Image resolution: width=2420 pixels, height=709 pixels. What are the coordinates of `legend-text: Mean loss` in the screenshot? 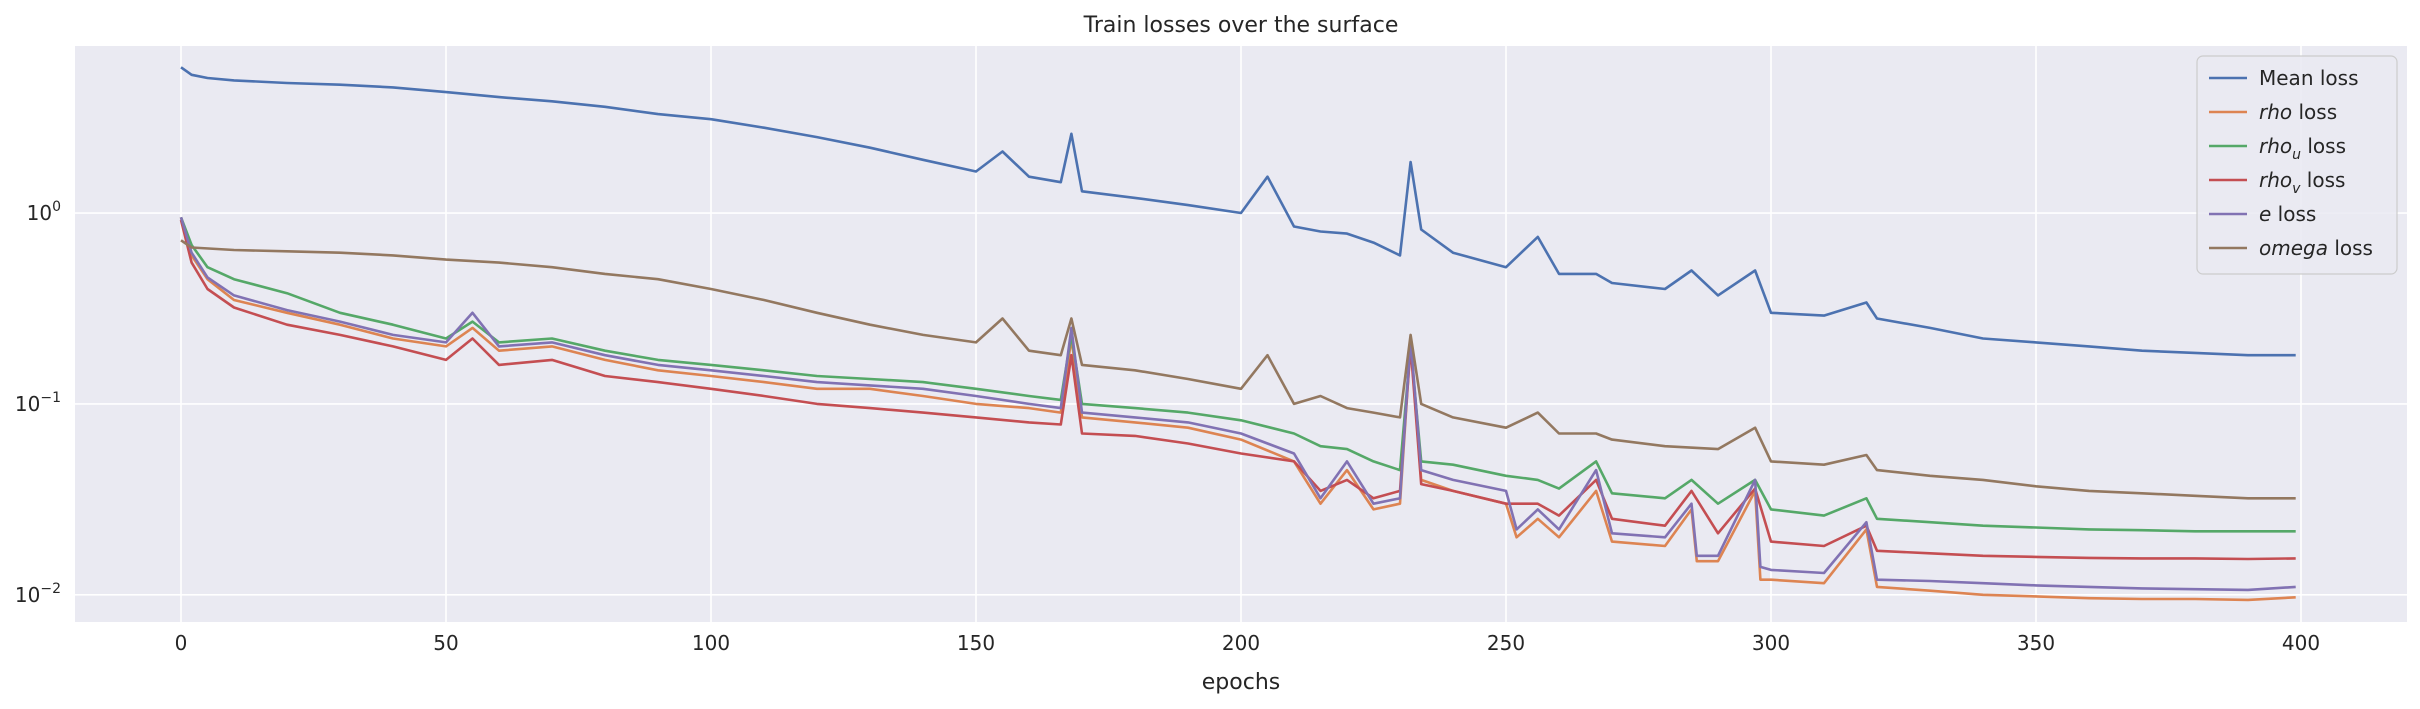 It's located at (2308, 78).